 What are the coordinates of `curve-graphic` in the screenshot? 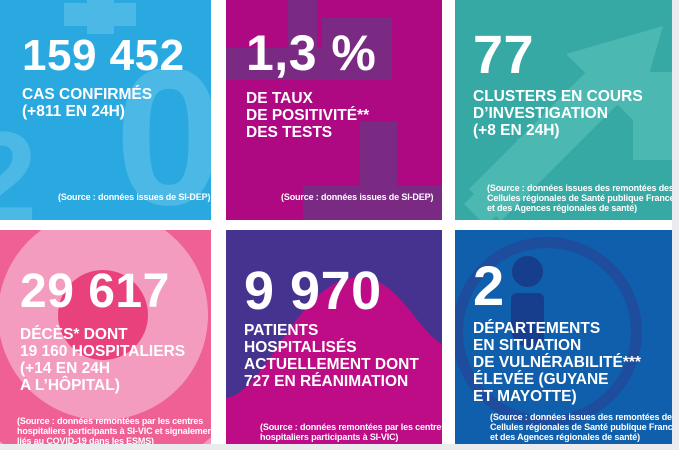 It's located at (334, 360).